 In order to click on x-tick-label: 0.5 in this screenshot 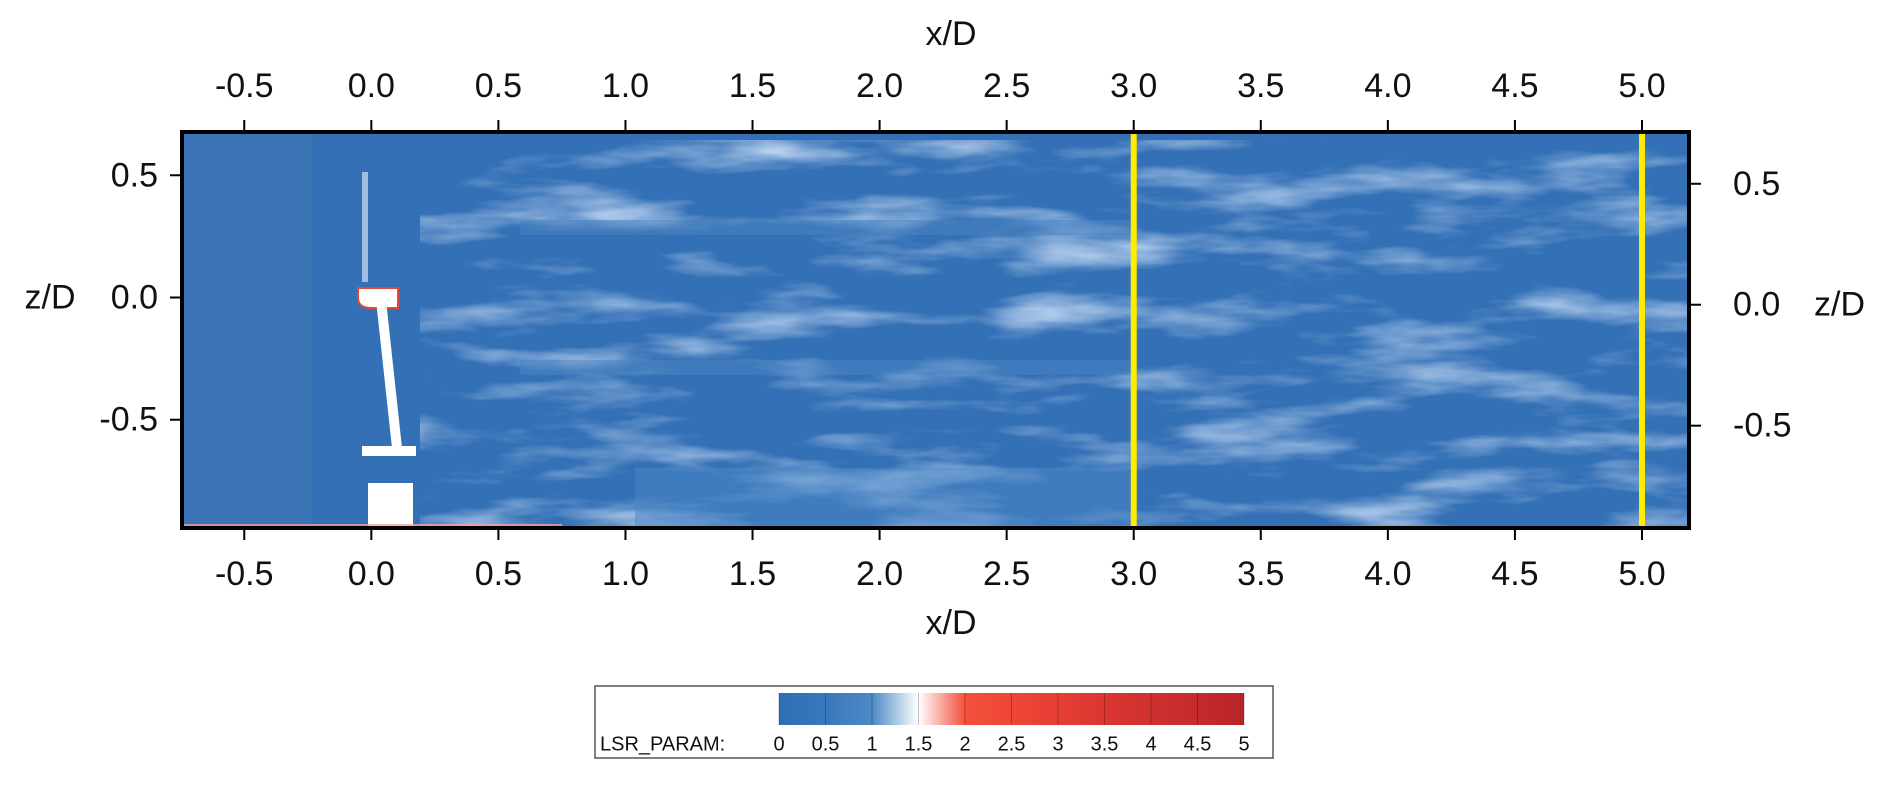, I will do `click(498, 574)`.